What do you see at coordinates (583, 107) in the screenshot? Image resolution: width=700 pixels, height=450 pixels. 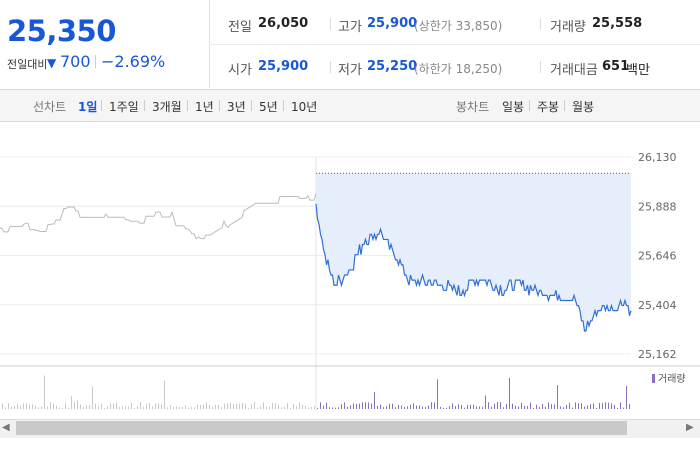 I see `candle-monthly-button: 월봉` at bounding box center [583, 107].